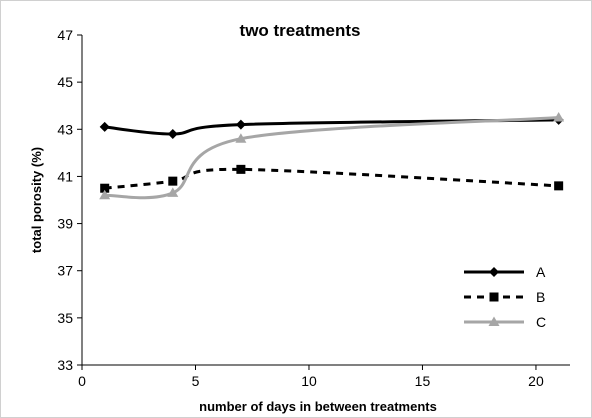 This screenshot has width=592, height=418. What do you see at coordinates (494, 321) in the screenshot?
I see `legend-marker-c` at bounding box center [494, 321].